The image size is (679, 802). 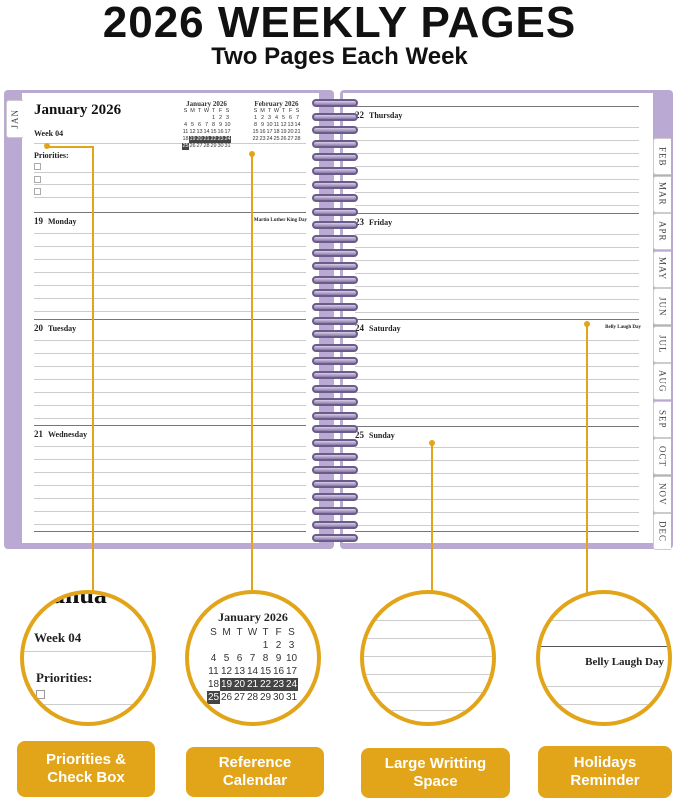 What do you see at coordinates (283, 132) in the screenshot?
I see `calendar-day: 19` at bounding box center [283, 132].